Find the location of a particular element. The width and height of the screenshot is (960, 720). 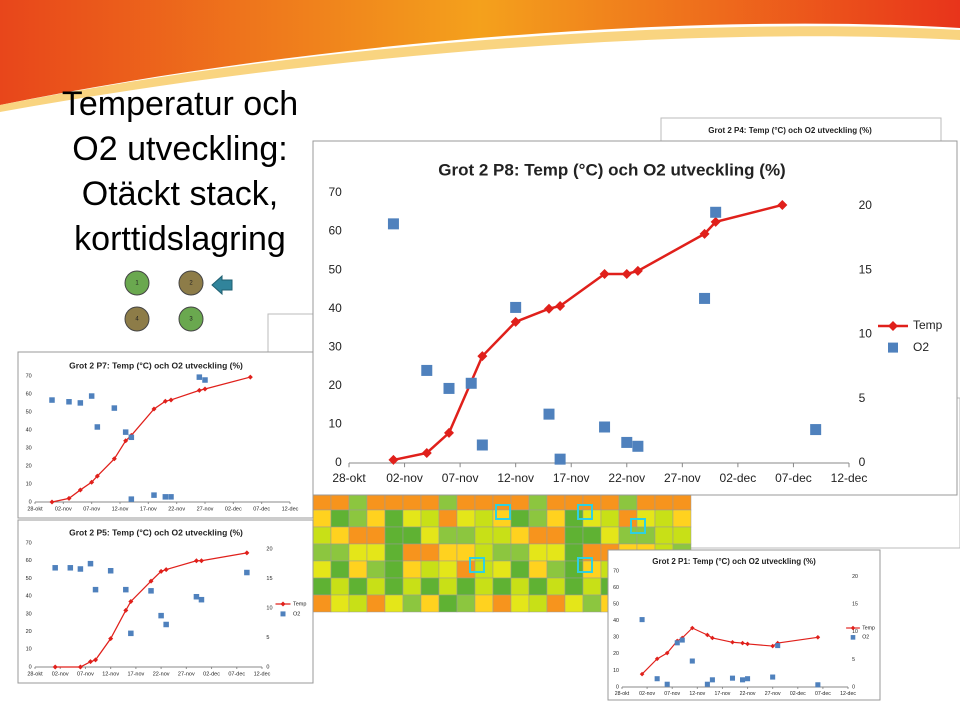

series-line is located at coordinates (729, 651).